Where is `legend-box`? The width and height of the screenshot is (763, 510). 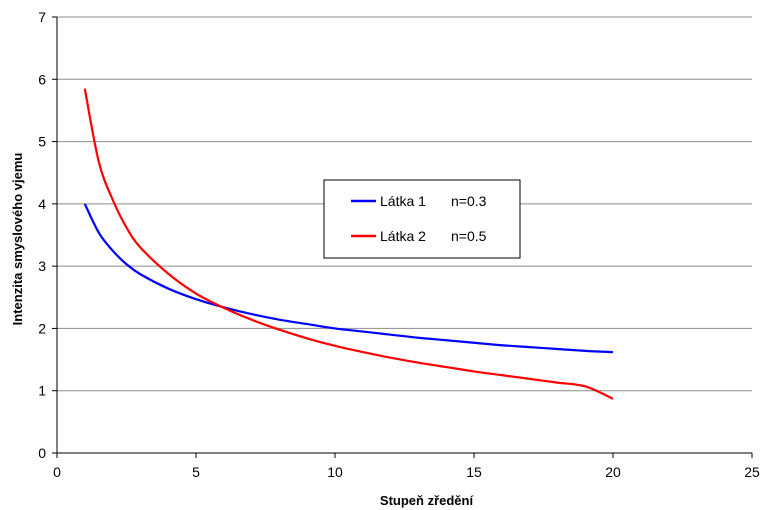 legend-box is located at coordinates (422, 219).